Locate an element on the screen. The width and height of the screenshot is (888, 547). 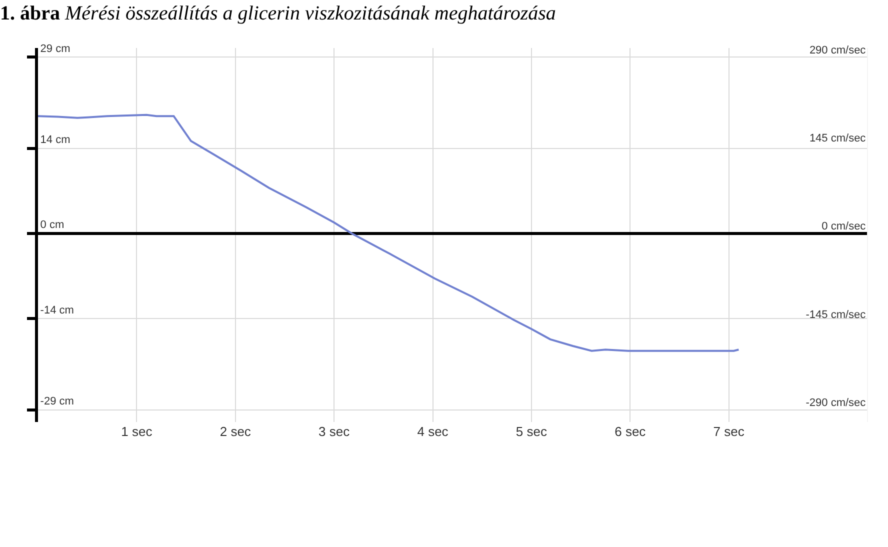
y2-tick-label: 290 cm/sec is located at coordinates (837, 50).